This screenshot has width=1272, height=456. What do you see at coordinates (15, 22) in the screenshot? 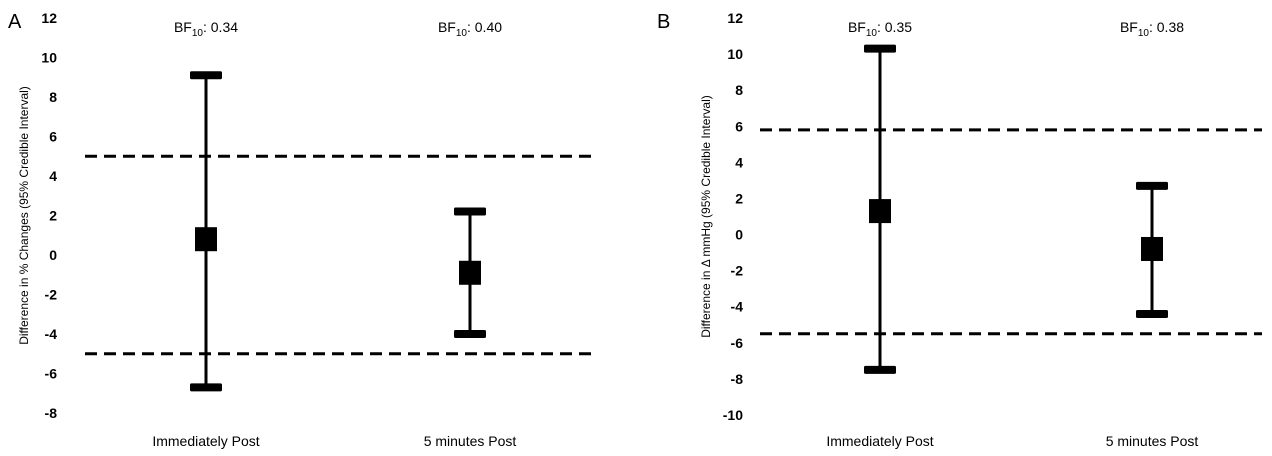
I see `panel-label: A` at bounding box center [15, 22].